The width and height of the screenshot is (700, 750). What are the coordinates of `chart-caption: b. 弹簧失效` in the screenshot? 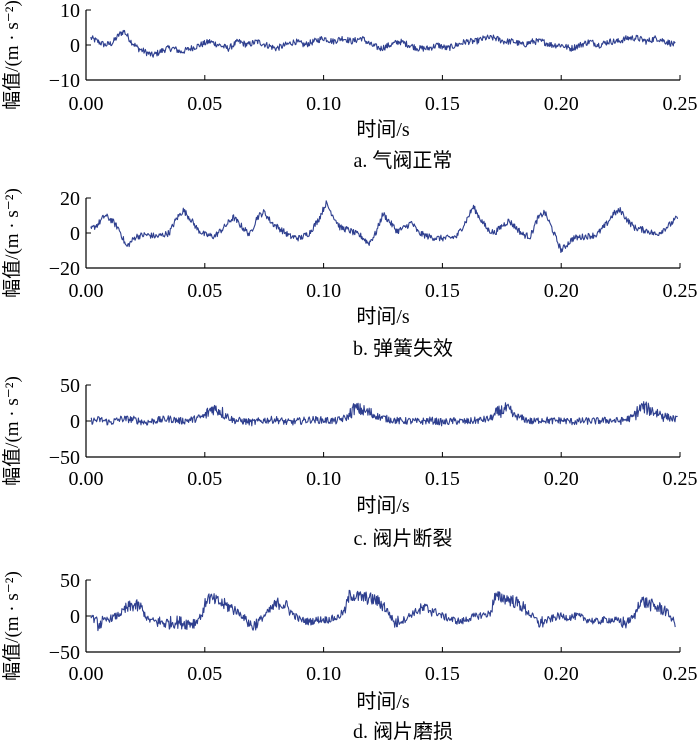 It's located at (403, 348).